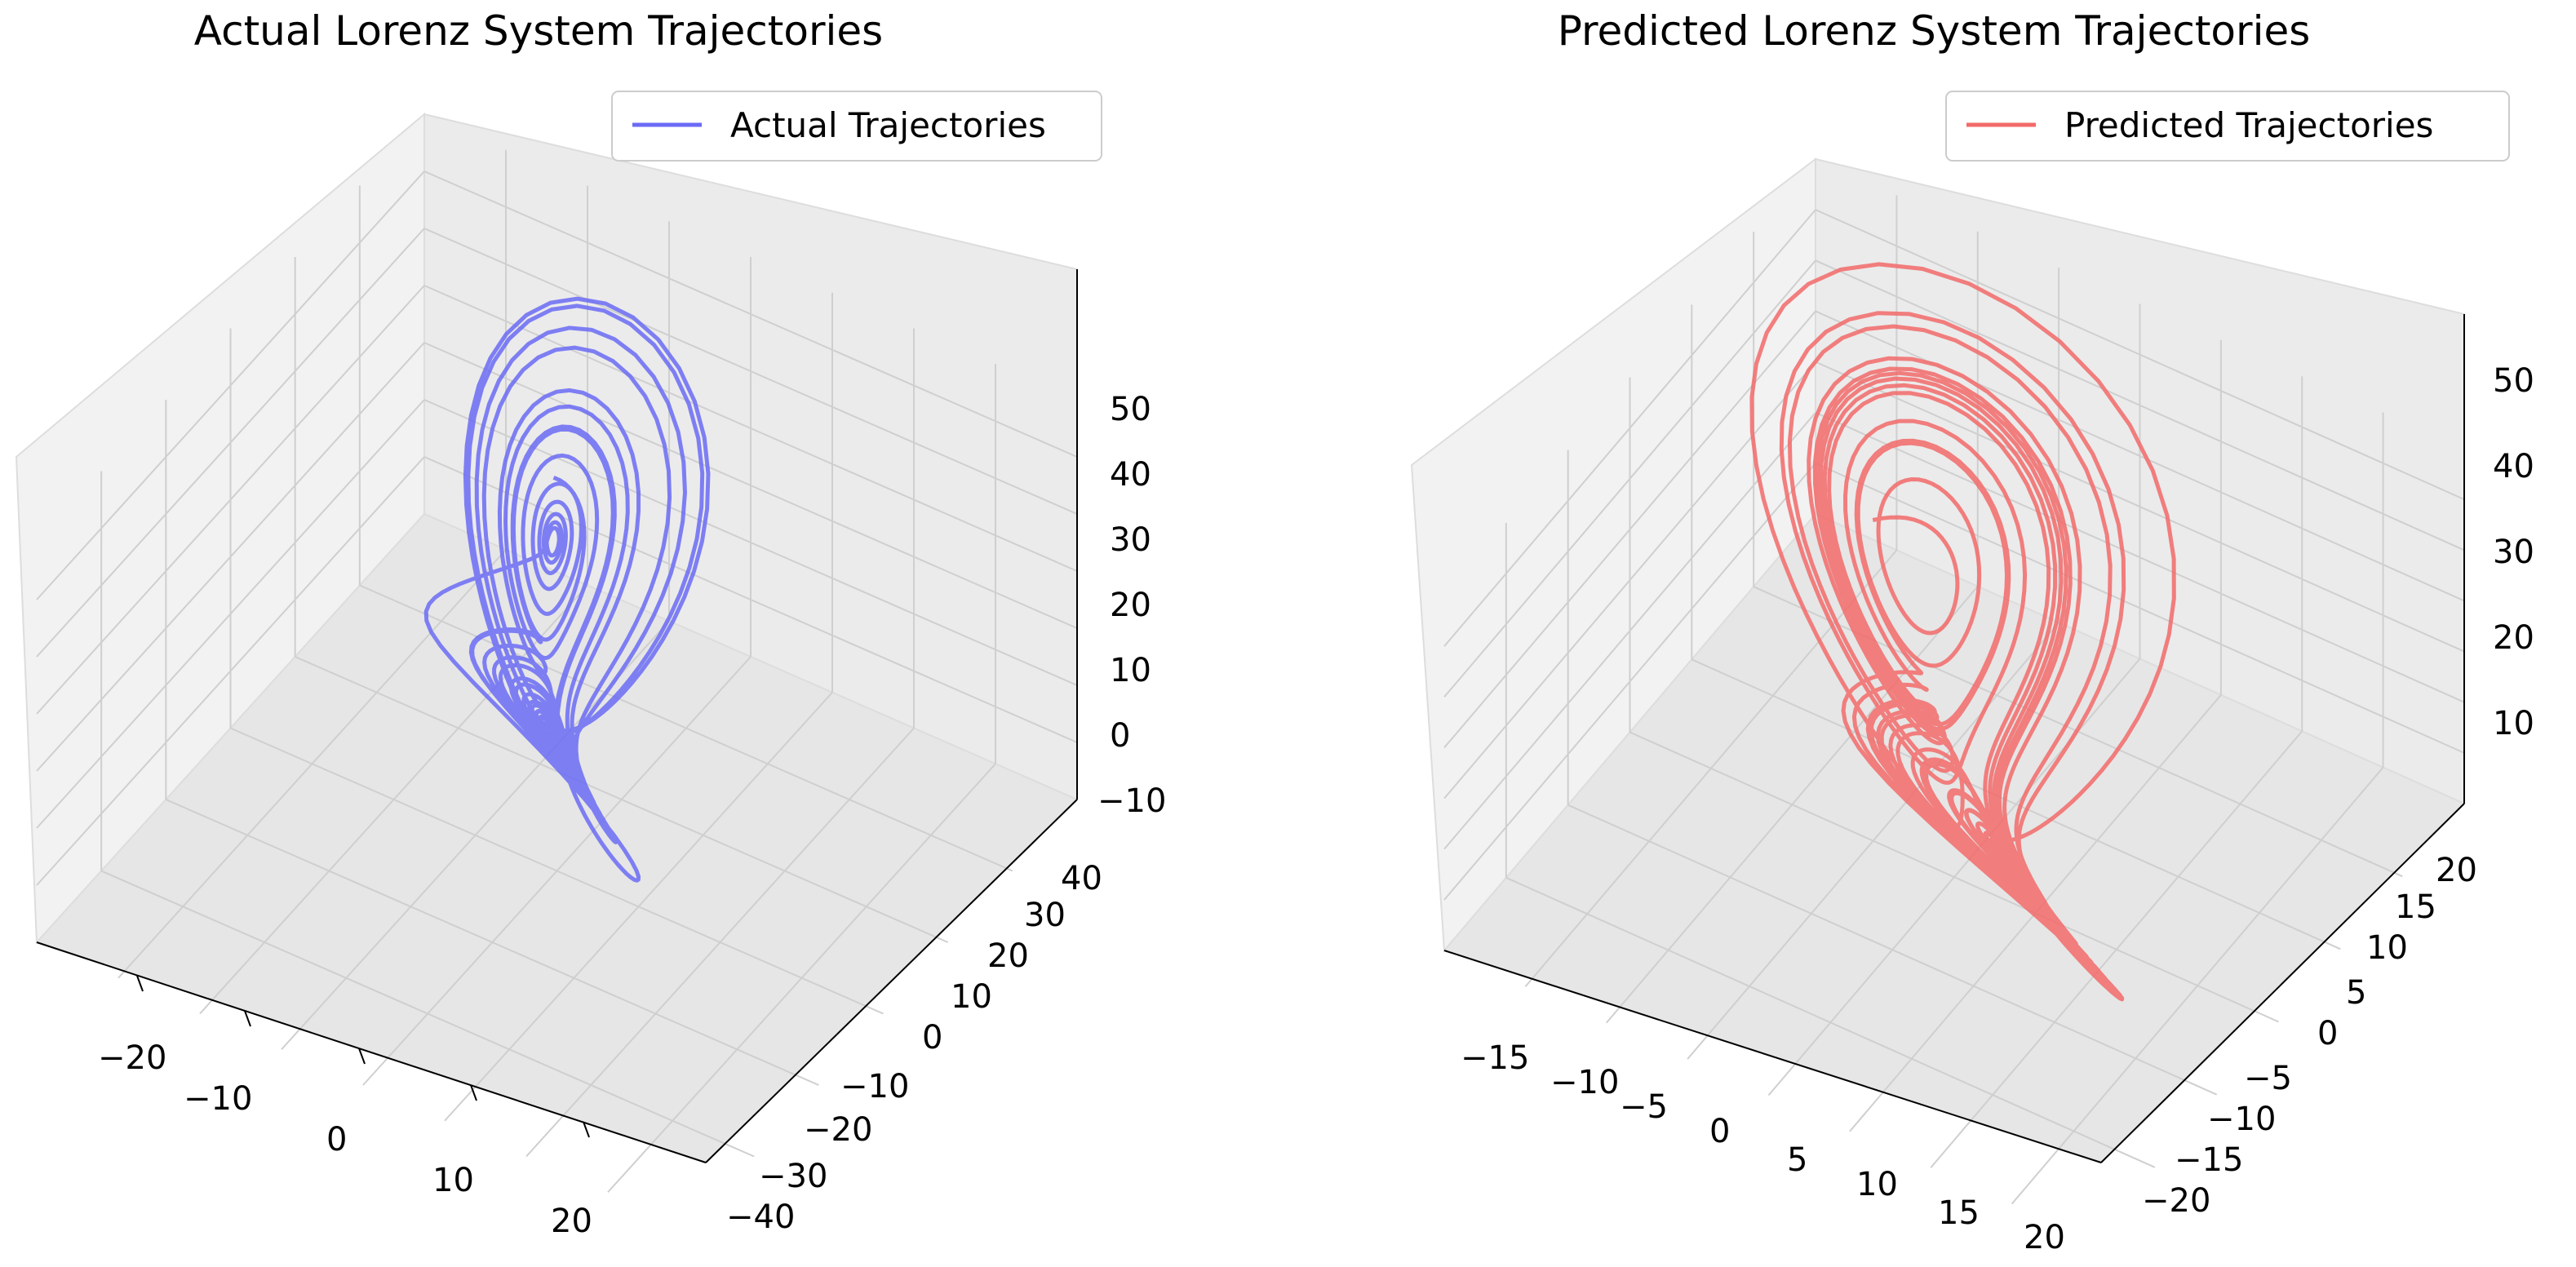  I want to click on actual-y-tick-label: 20, so click(1008, 956).